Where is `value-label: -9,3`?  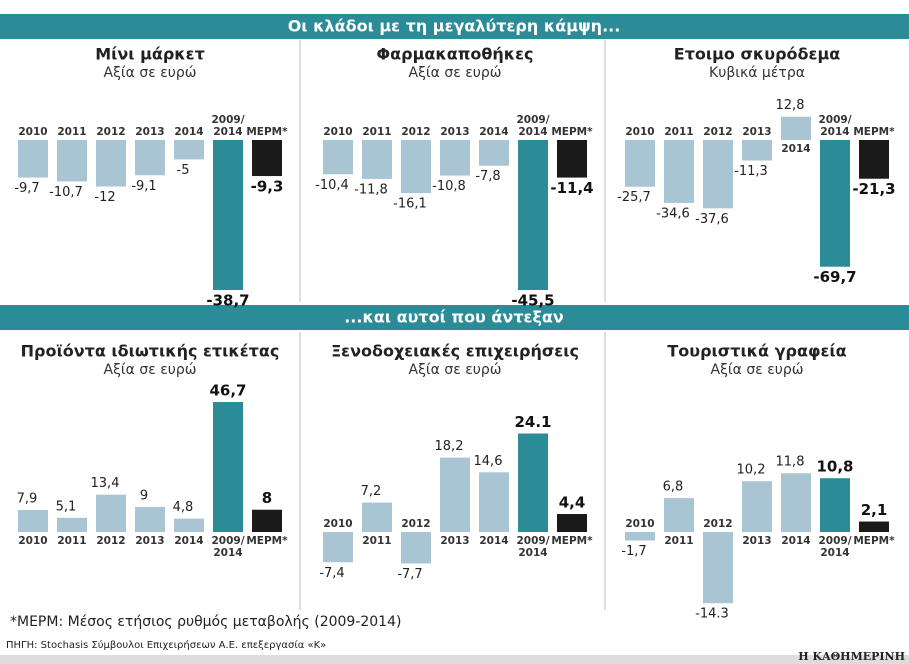
value-label: -9,3 is located at coordinates (267, 187).